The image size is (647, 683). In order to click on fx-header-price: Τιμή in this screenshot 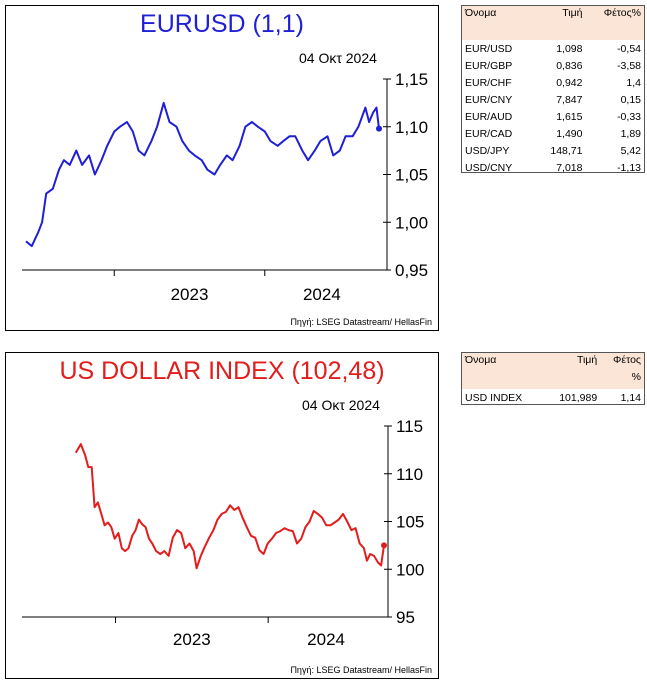, I will do `click(559, 15)`.